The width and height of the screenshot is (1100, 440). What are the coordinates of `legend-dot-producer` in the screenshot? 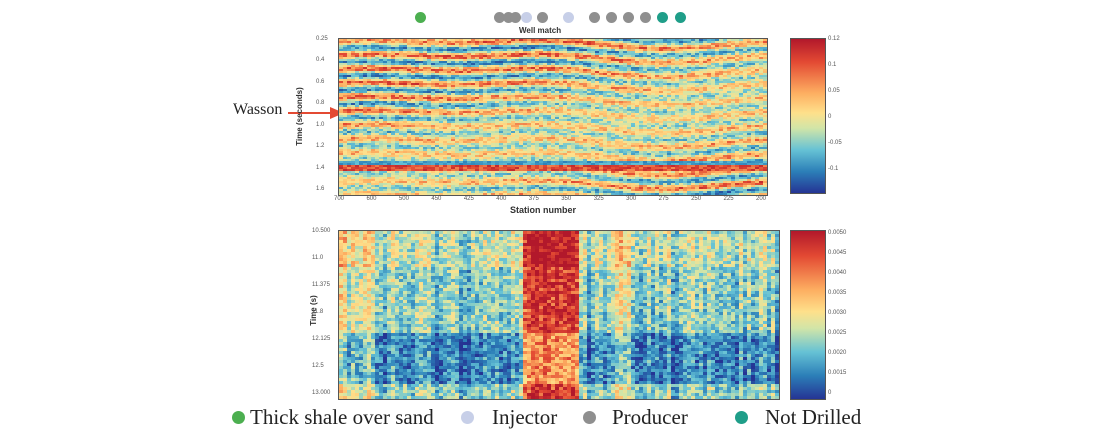 It's located at (589, 417).